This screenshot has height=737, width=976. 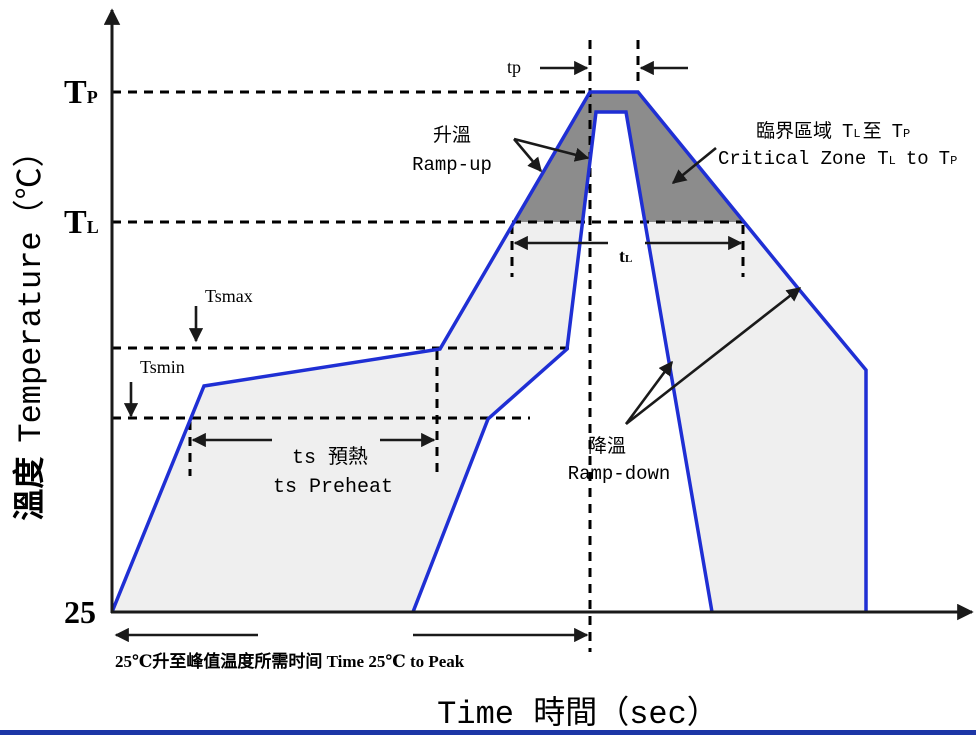 What do you see at coordinates (229, 296) in the screenshot?
I see `tsmax-label: Tsmax` at bounding box center [229, 296].